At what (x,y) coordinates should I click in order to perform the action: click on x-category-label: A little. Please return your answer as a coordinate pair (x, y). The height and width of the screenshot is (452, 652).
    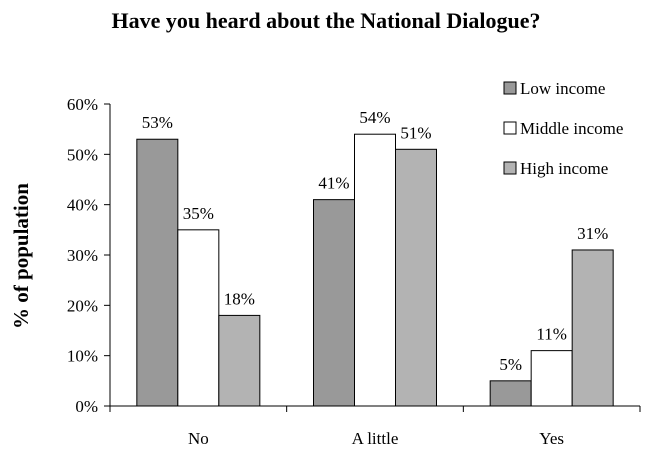
    Looking at the image, I should click on (375, 438).